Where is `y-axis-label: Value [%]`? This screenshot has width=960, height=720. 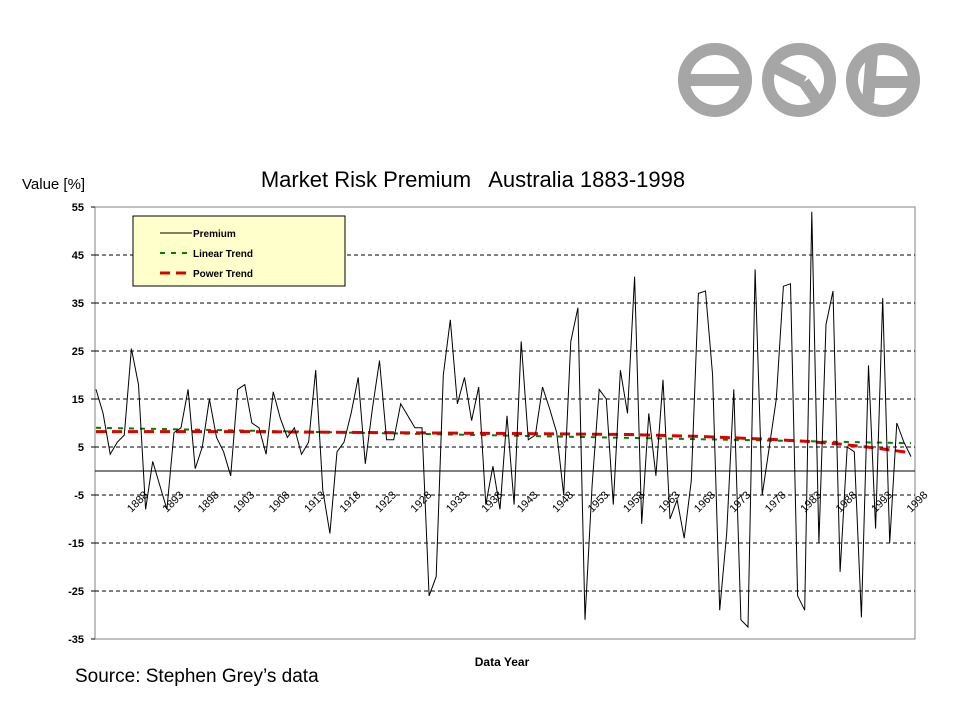 y-axis-label: Value [%] is located at coordinates (53, 184).